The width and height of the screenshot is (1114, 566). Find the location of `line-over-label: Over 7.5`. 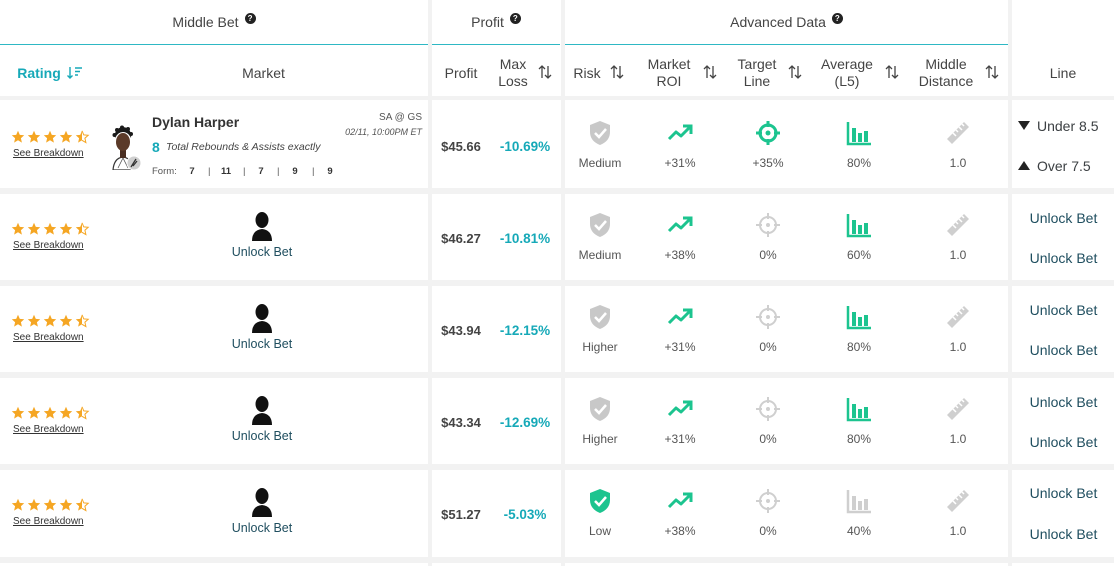

line-over-label: Over 7.5 is located at coordinates (1064, 166).